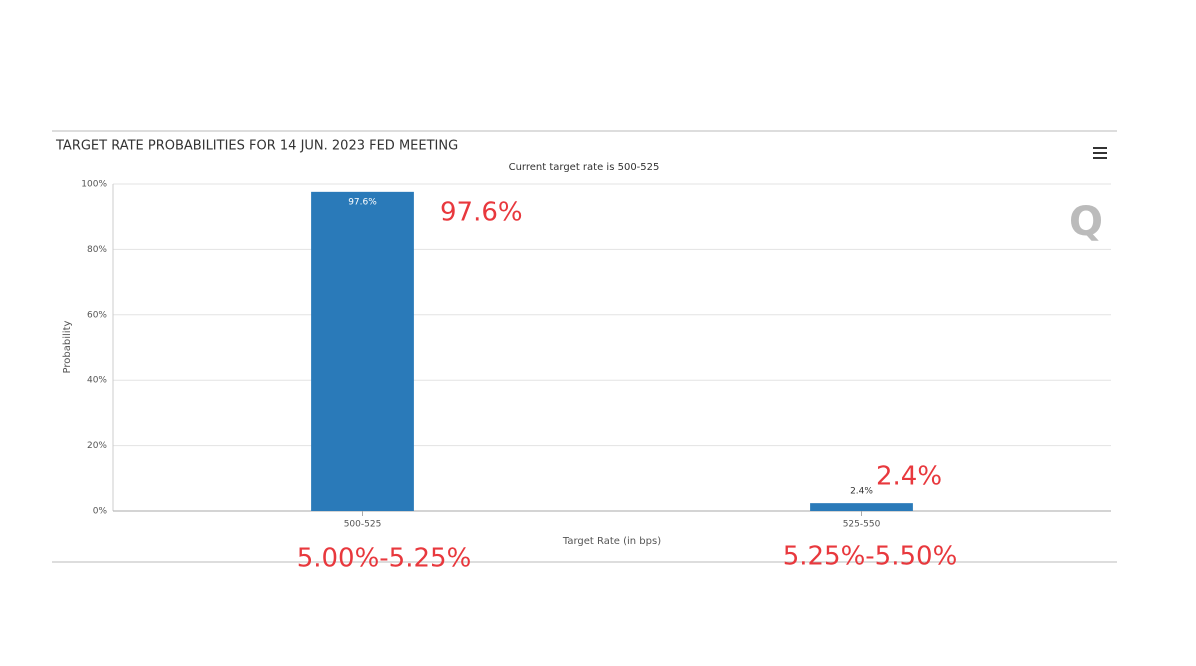  Describe the element at coordinates (97, 446) in the screenshot. I see `y-tick-label: 20%` at that location.